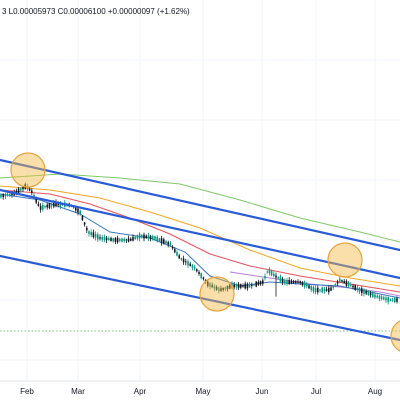  Describe the element at coordinates (395, 336) in the screenshot. I see `touch-4-highlight` at that location.